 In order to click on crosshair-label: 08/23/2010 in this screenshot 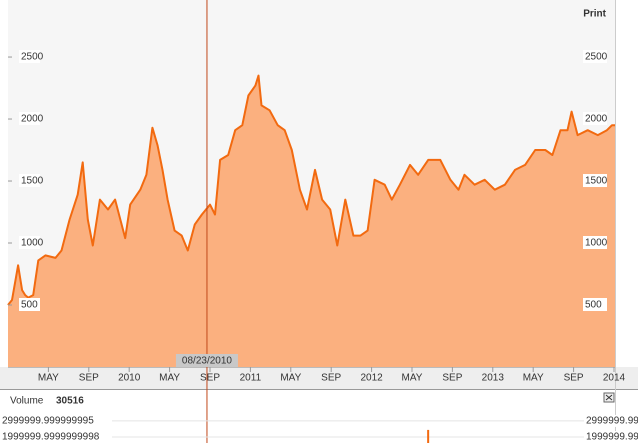, I will do `click(207, 361)`.